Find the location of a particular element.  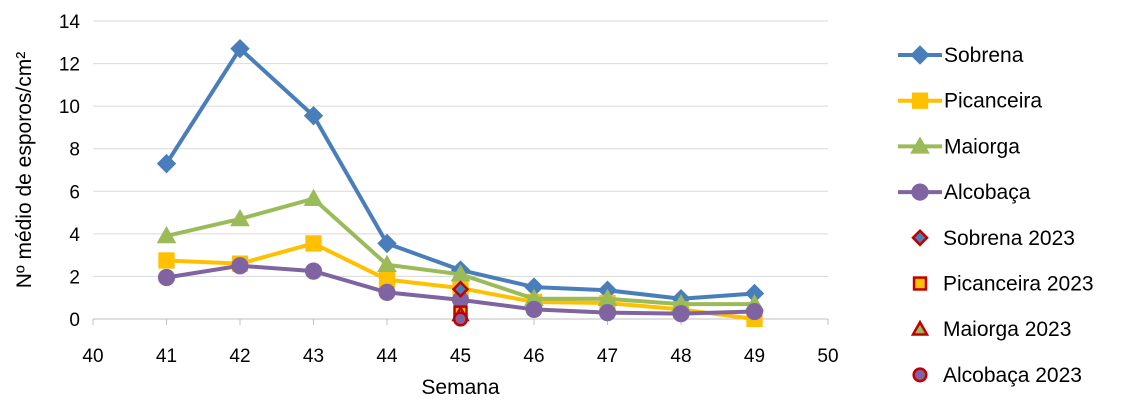

legend-item: Picanceira is located at coordinates (970, 101).